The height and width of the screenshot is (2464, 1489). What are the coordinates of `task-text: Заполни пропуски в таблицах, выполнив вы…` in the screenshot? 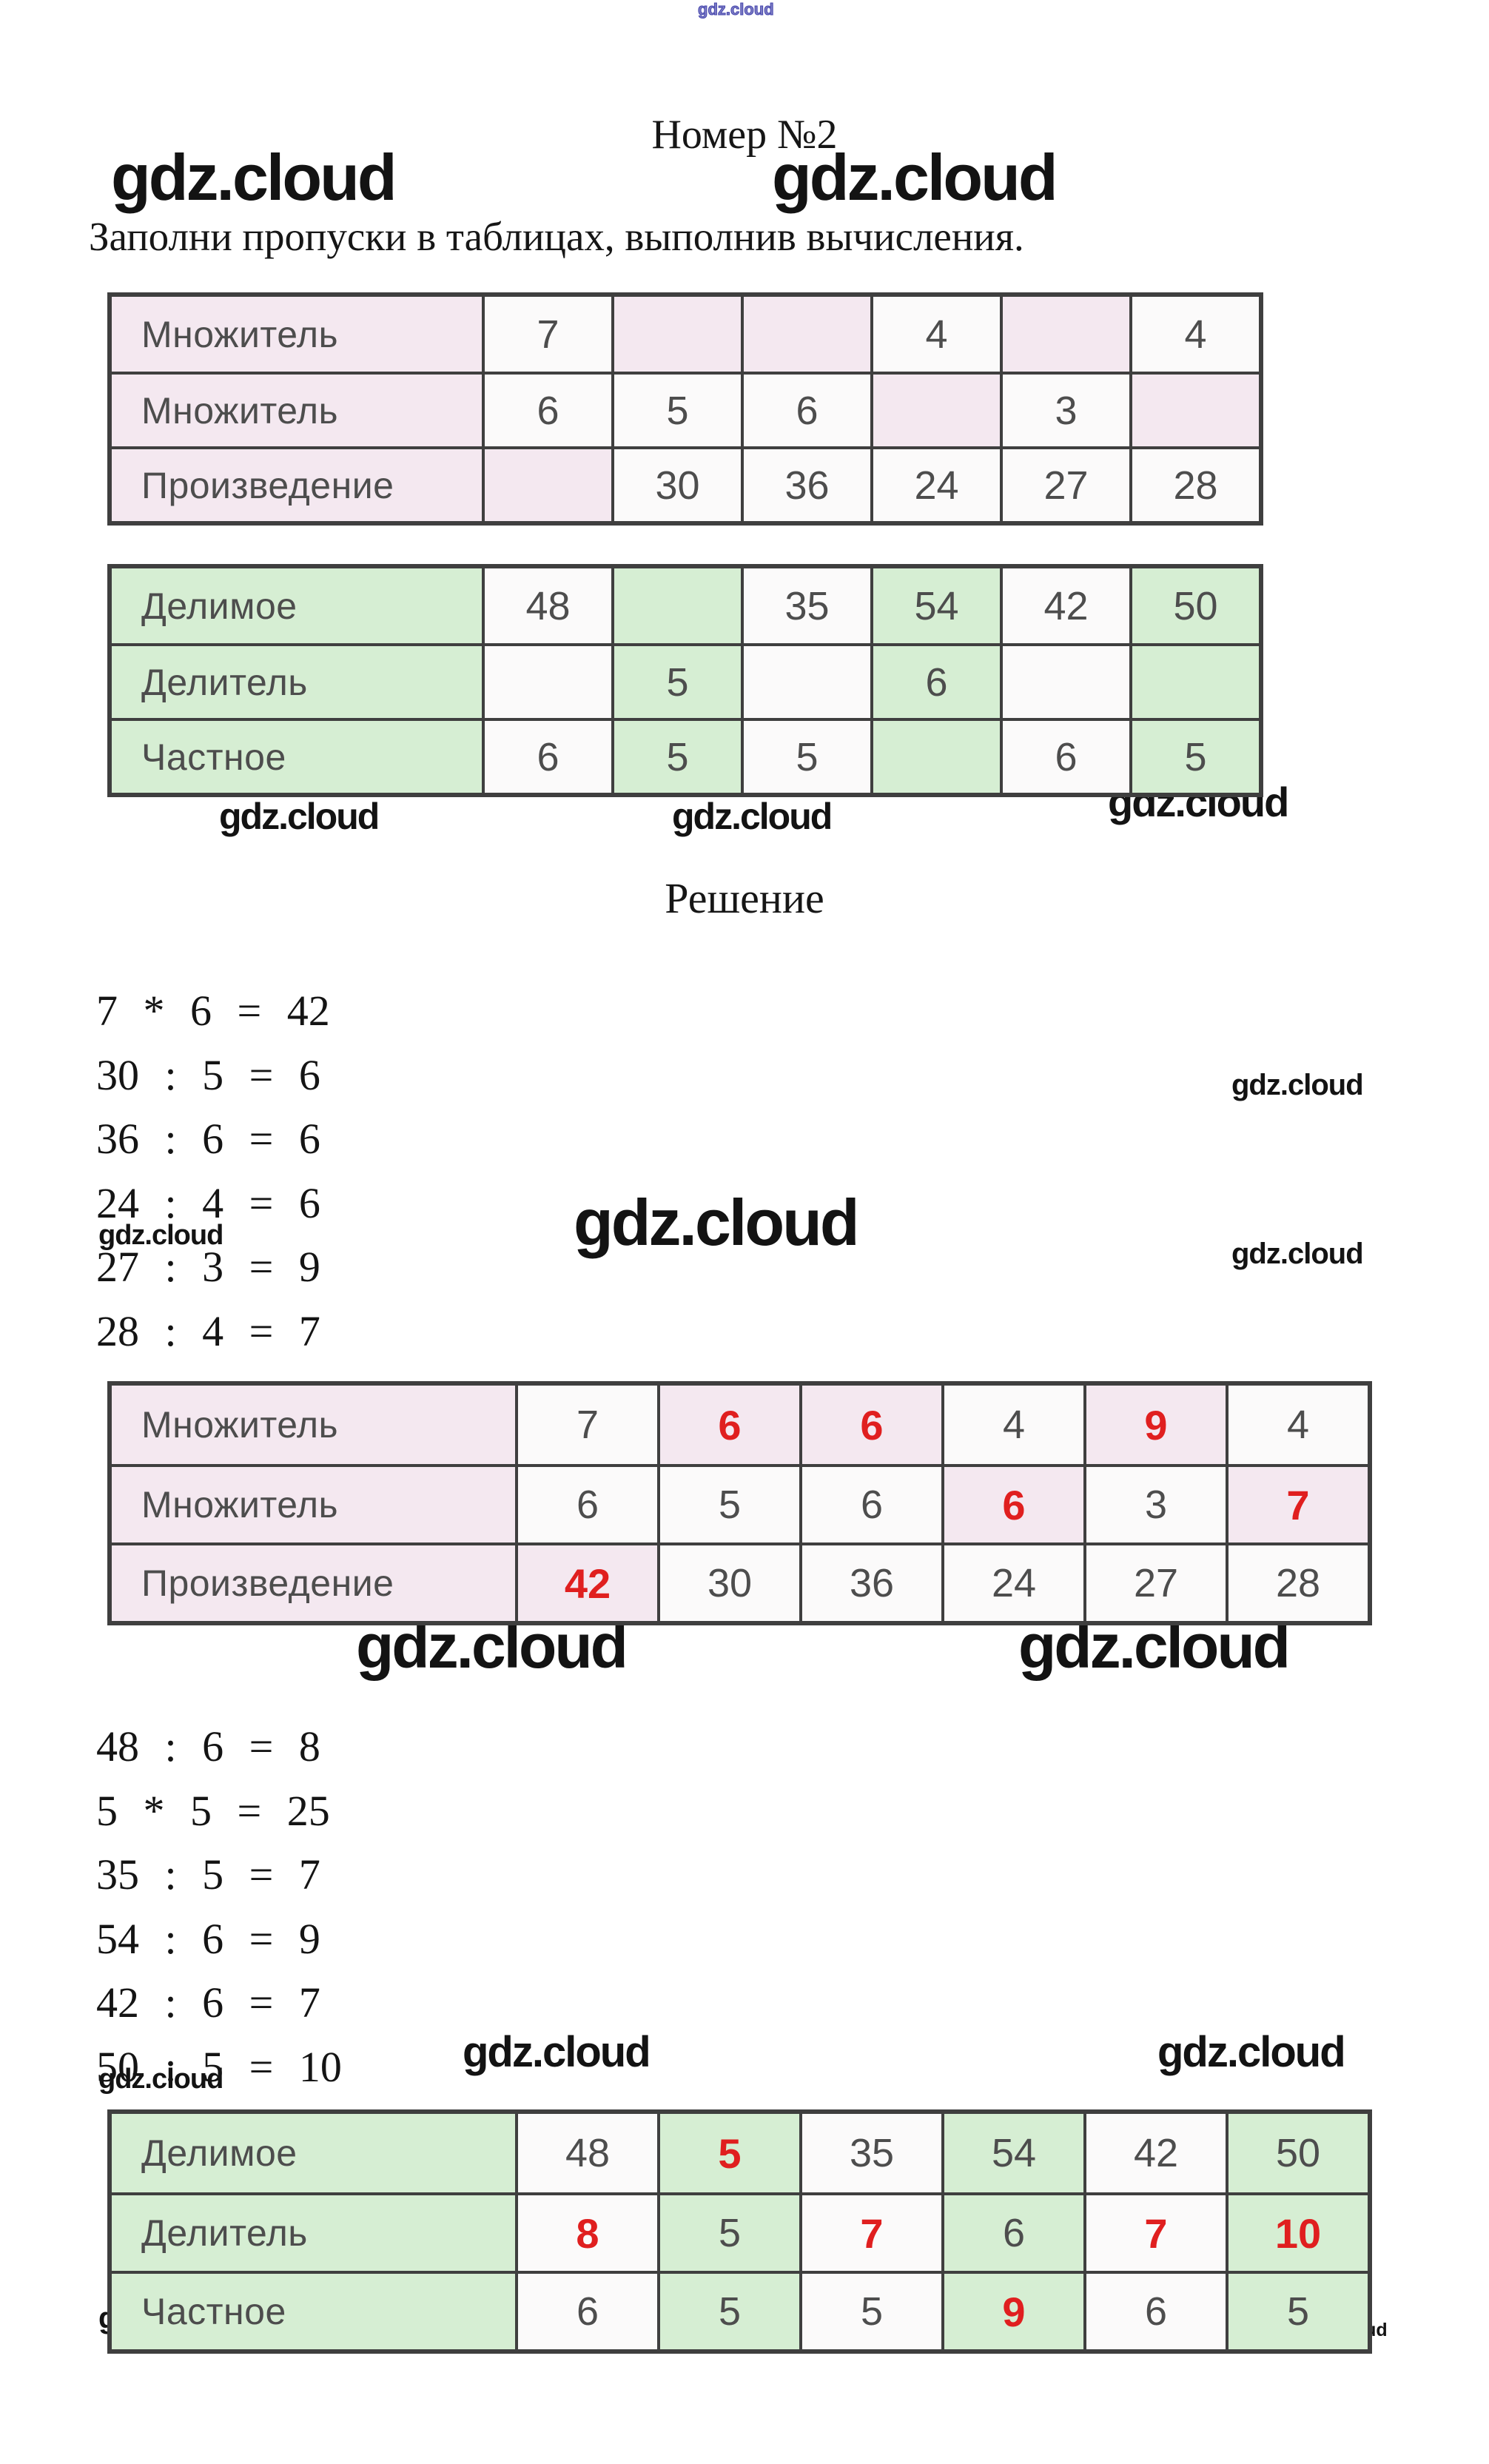 It's located at (556, 236).